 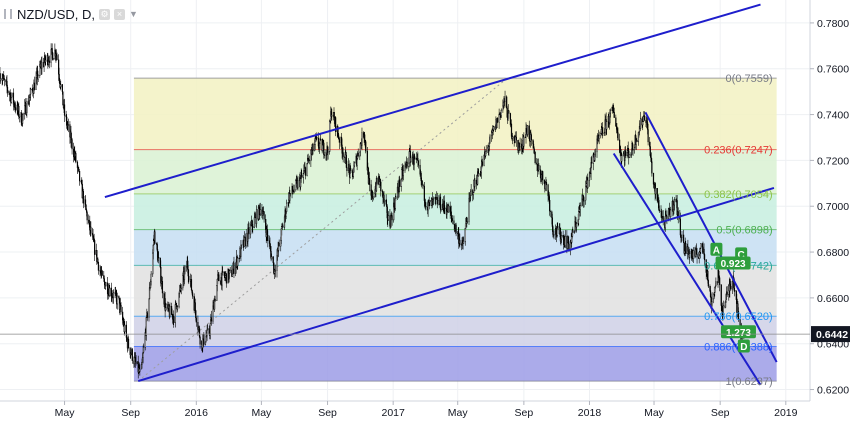 I want to click on time-axis: May Sep 2016 May Sep 2017 May Sep 2018 May Sep 2019, so click(x=405, y=409).